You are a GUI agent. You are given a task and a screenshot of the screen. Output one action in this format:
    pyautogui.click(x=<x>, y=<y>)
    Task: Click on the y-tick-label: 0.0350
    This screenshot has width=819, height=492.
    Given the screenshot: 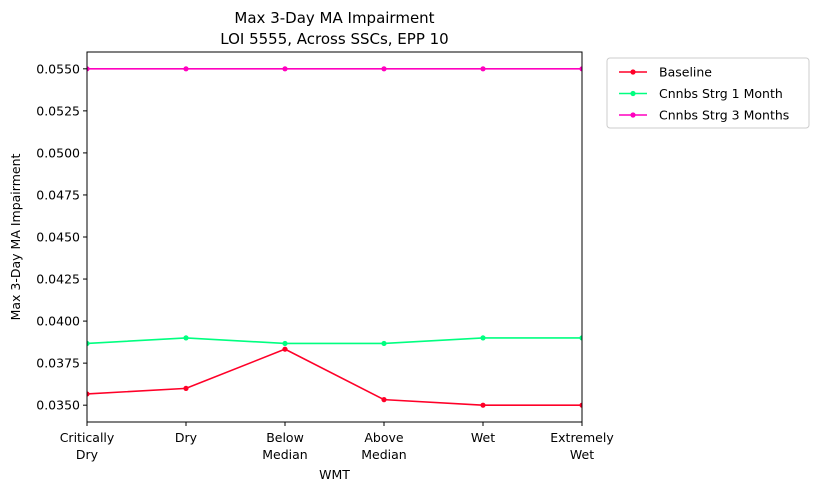 What is the action you would take?
    pyautogui.click(x=58, y=405)
    